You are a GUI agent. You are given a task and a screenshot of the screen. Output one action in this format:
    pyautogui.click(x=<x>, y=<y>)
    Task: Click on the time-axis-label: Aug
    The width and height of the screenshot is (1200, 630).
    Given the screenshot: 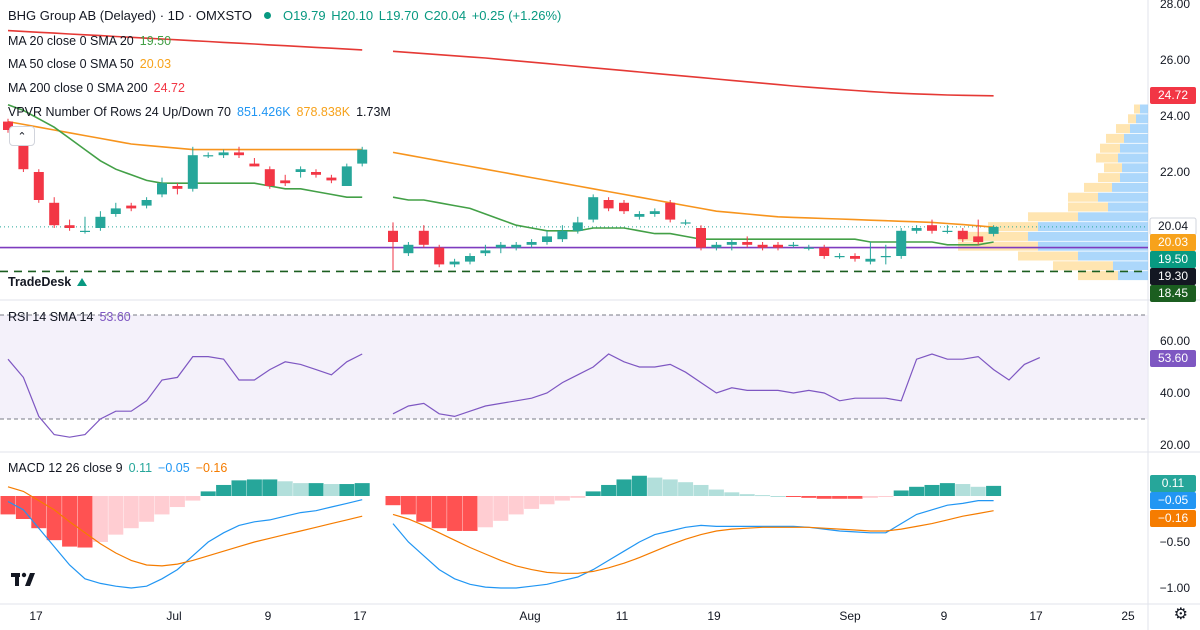 What is the action you would take?
    pyautogui.click(x=529, y=616)
    